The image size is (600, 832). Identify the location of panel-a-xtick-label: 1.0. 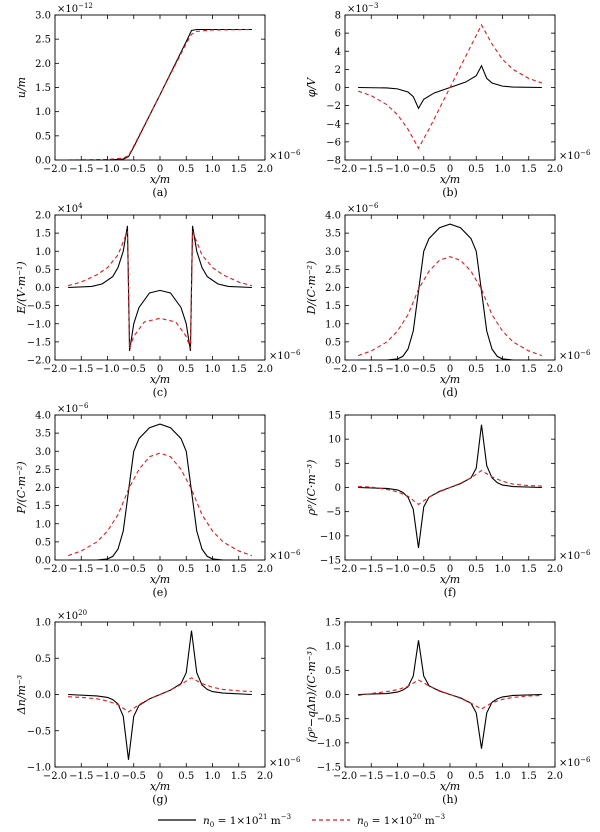
(213, 169).